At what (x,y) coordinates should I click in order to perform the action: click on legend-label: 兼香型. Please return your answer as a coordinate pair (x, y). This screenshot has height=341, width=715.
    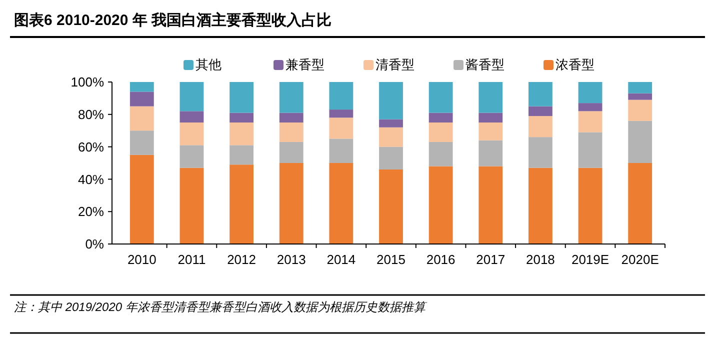
    Looking at the image, I should click on (305, 64).